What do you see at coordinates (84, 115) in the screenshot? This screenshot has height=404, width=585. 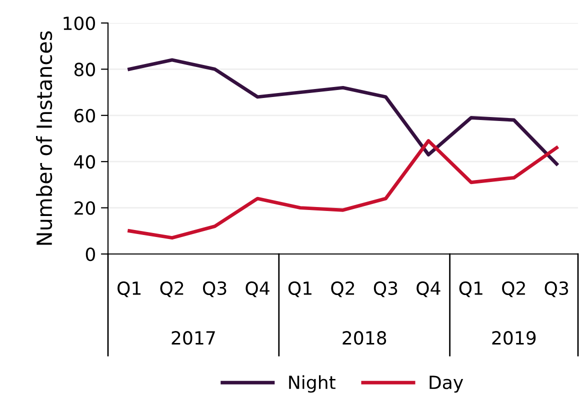 I see `y-tick-label: 60` at bounding box center [84, 115].